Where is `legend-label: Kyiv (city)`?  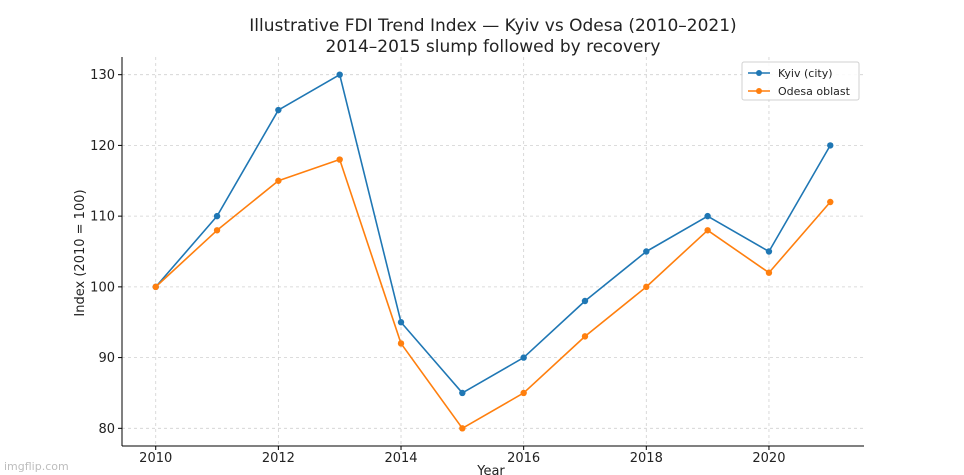 legend-label: Kyiv (city) is located at coordinates (805, 73).